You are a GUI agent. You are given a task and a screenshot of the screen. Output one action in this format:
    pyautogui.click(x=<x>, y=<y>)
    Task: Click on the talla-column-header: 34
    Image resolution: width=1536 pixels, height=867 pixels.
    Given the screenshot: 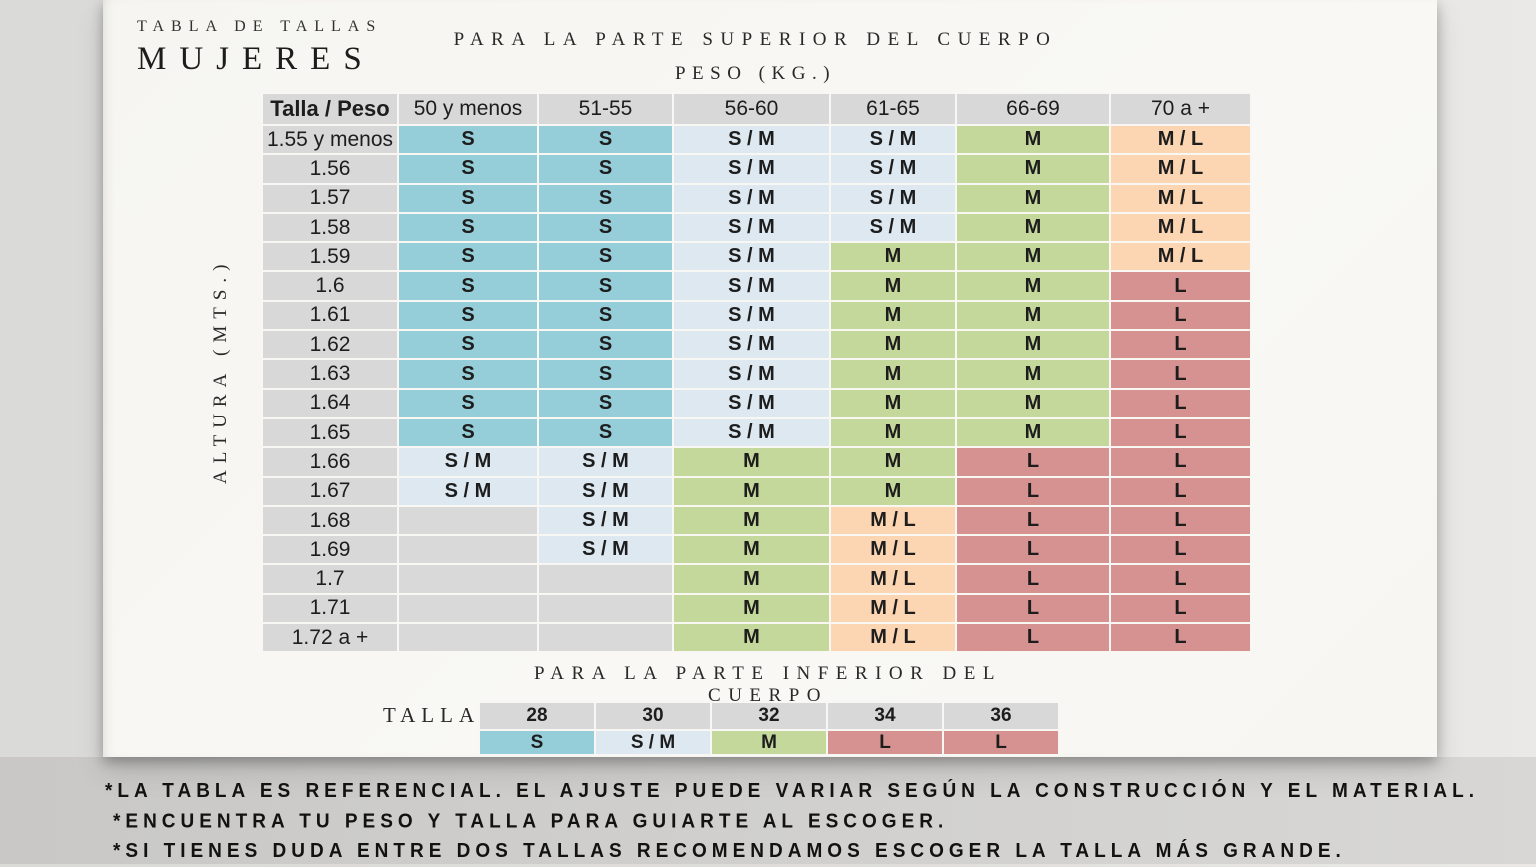 What is the action you would take?
    pyautogui.click(x=885, y=716)
    